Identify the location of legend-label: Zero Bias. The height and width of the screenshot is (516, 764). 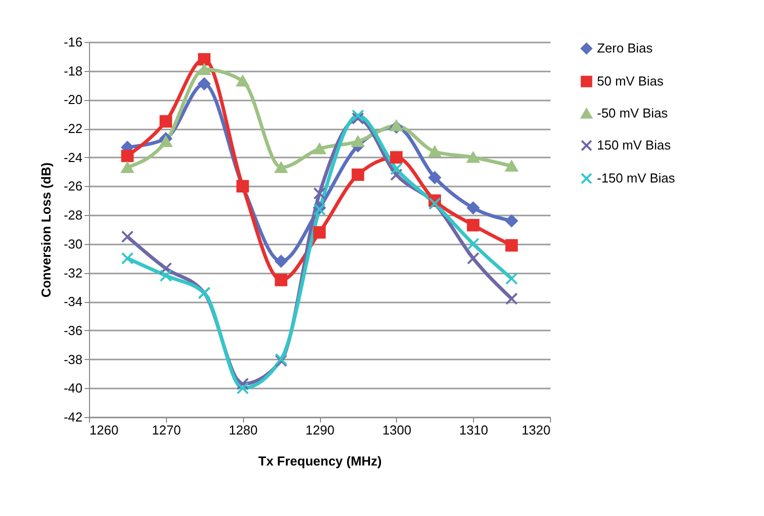
(625, 48).